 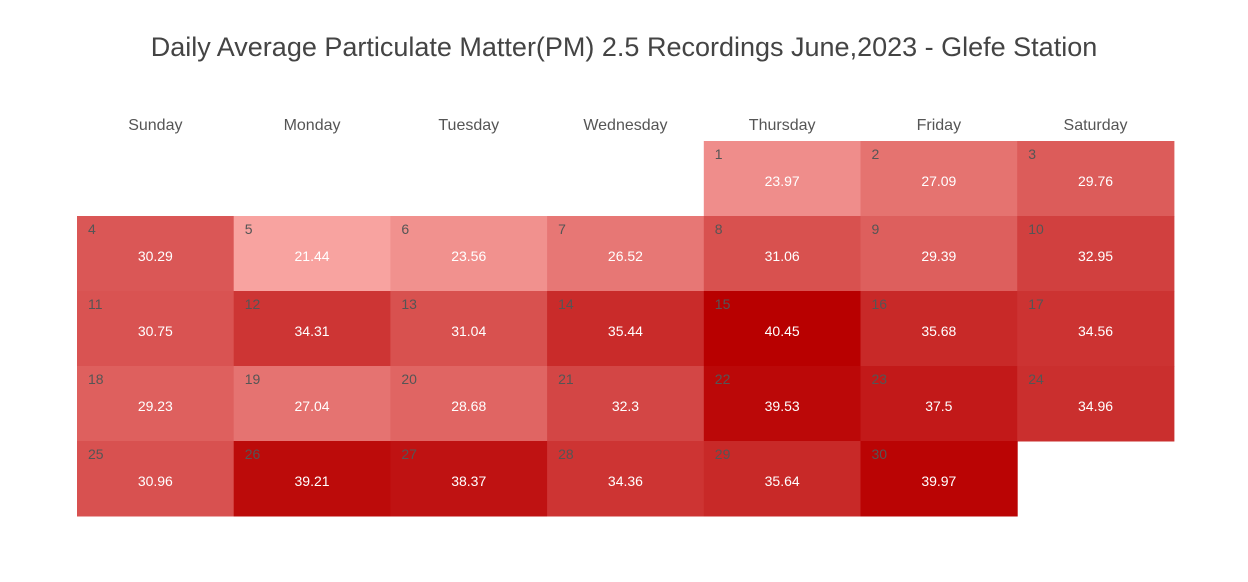 I want to click on value-label-7: 26.52, so click(x=625, y=256).